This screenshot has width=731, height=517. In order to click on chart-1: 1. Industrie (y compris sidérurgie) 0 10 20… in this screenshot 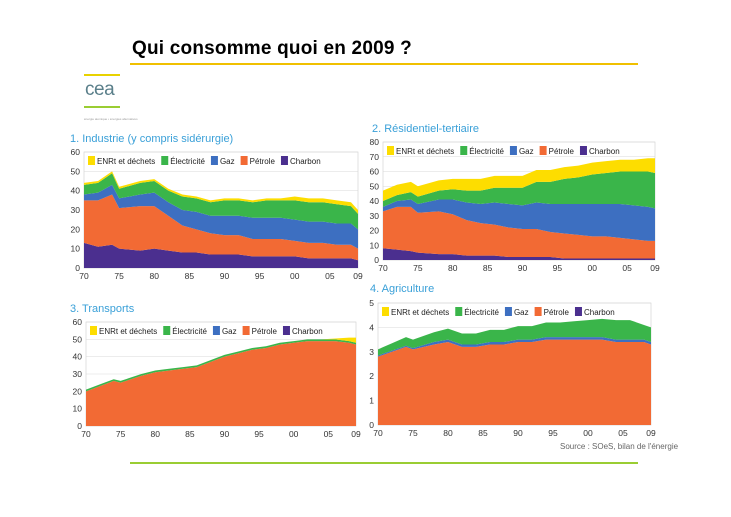, I will do `click(216, 207)`.